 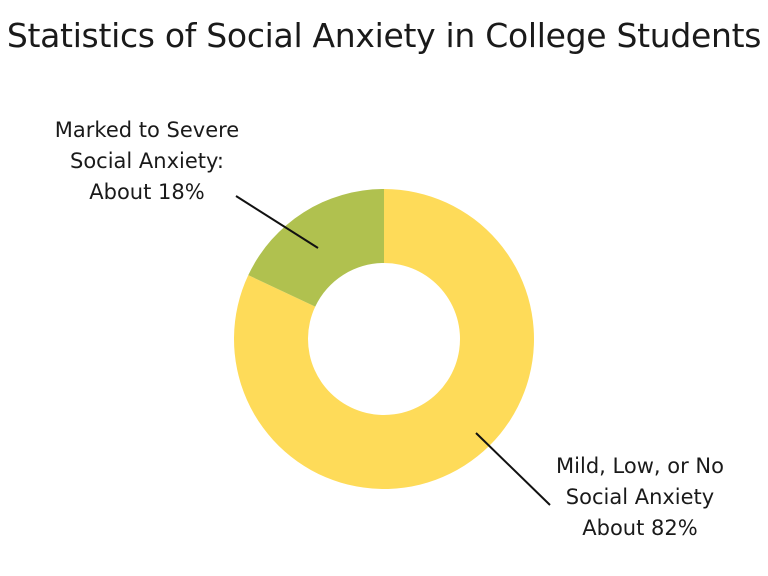 I want to click on leader-line-mild-low-none, so click(x=513, y=469).